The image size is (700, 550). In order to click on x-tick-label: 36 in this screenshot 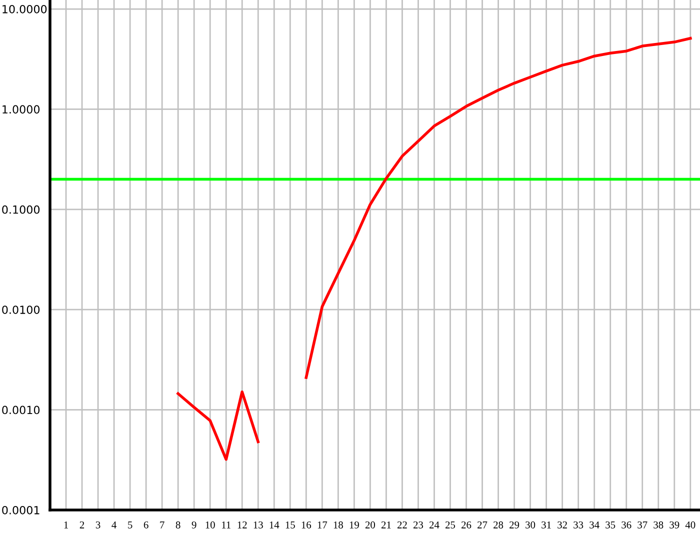, I will do `click(627, 524)`.